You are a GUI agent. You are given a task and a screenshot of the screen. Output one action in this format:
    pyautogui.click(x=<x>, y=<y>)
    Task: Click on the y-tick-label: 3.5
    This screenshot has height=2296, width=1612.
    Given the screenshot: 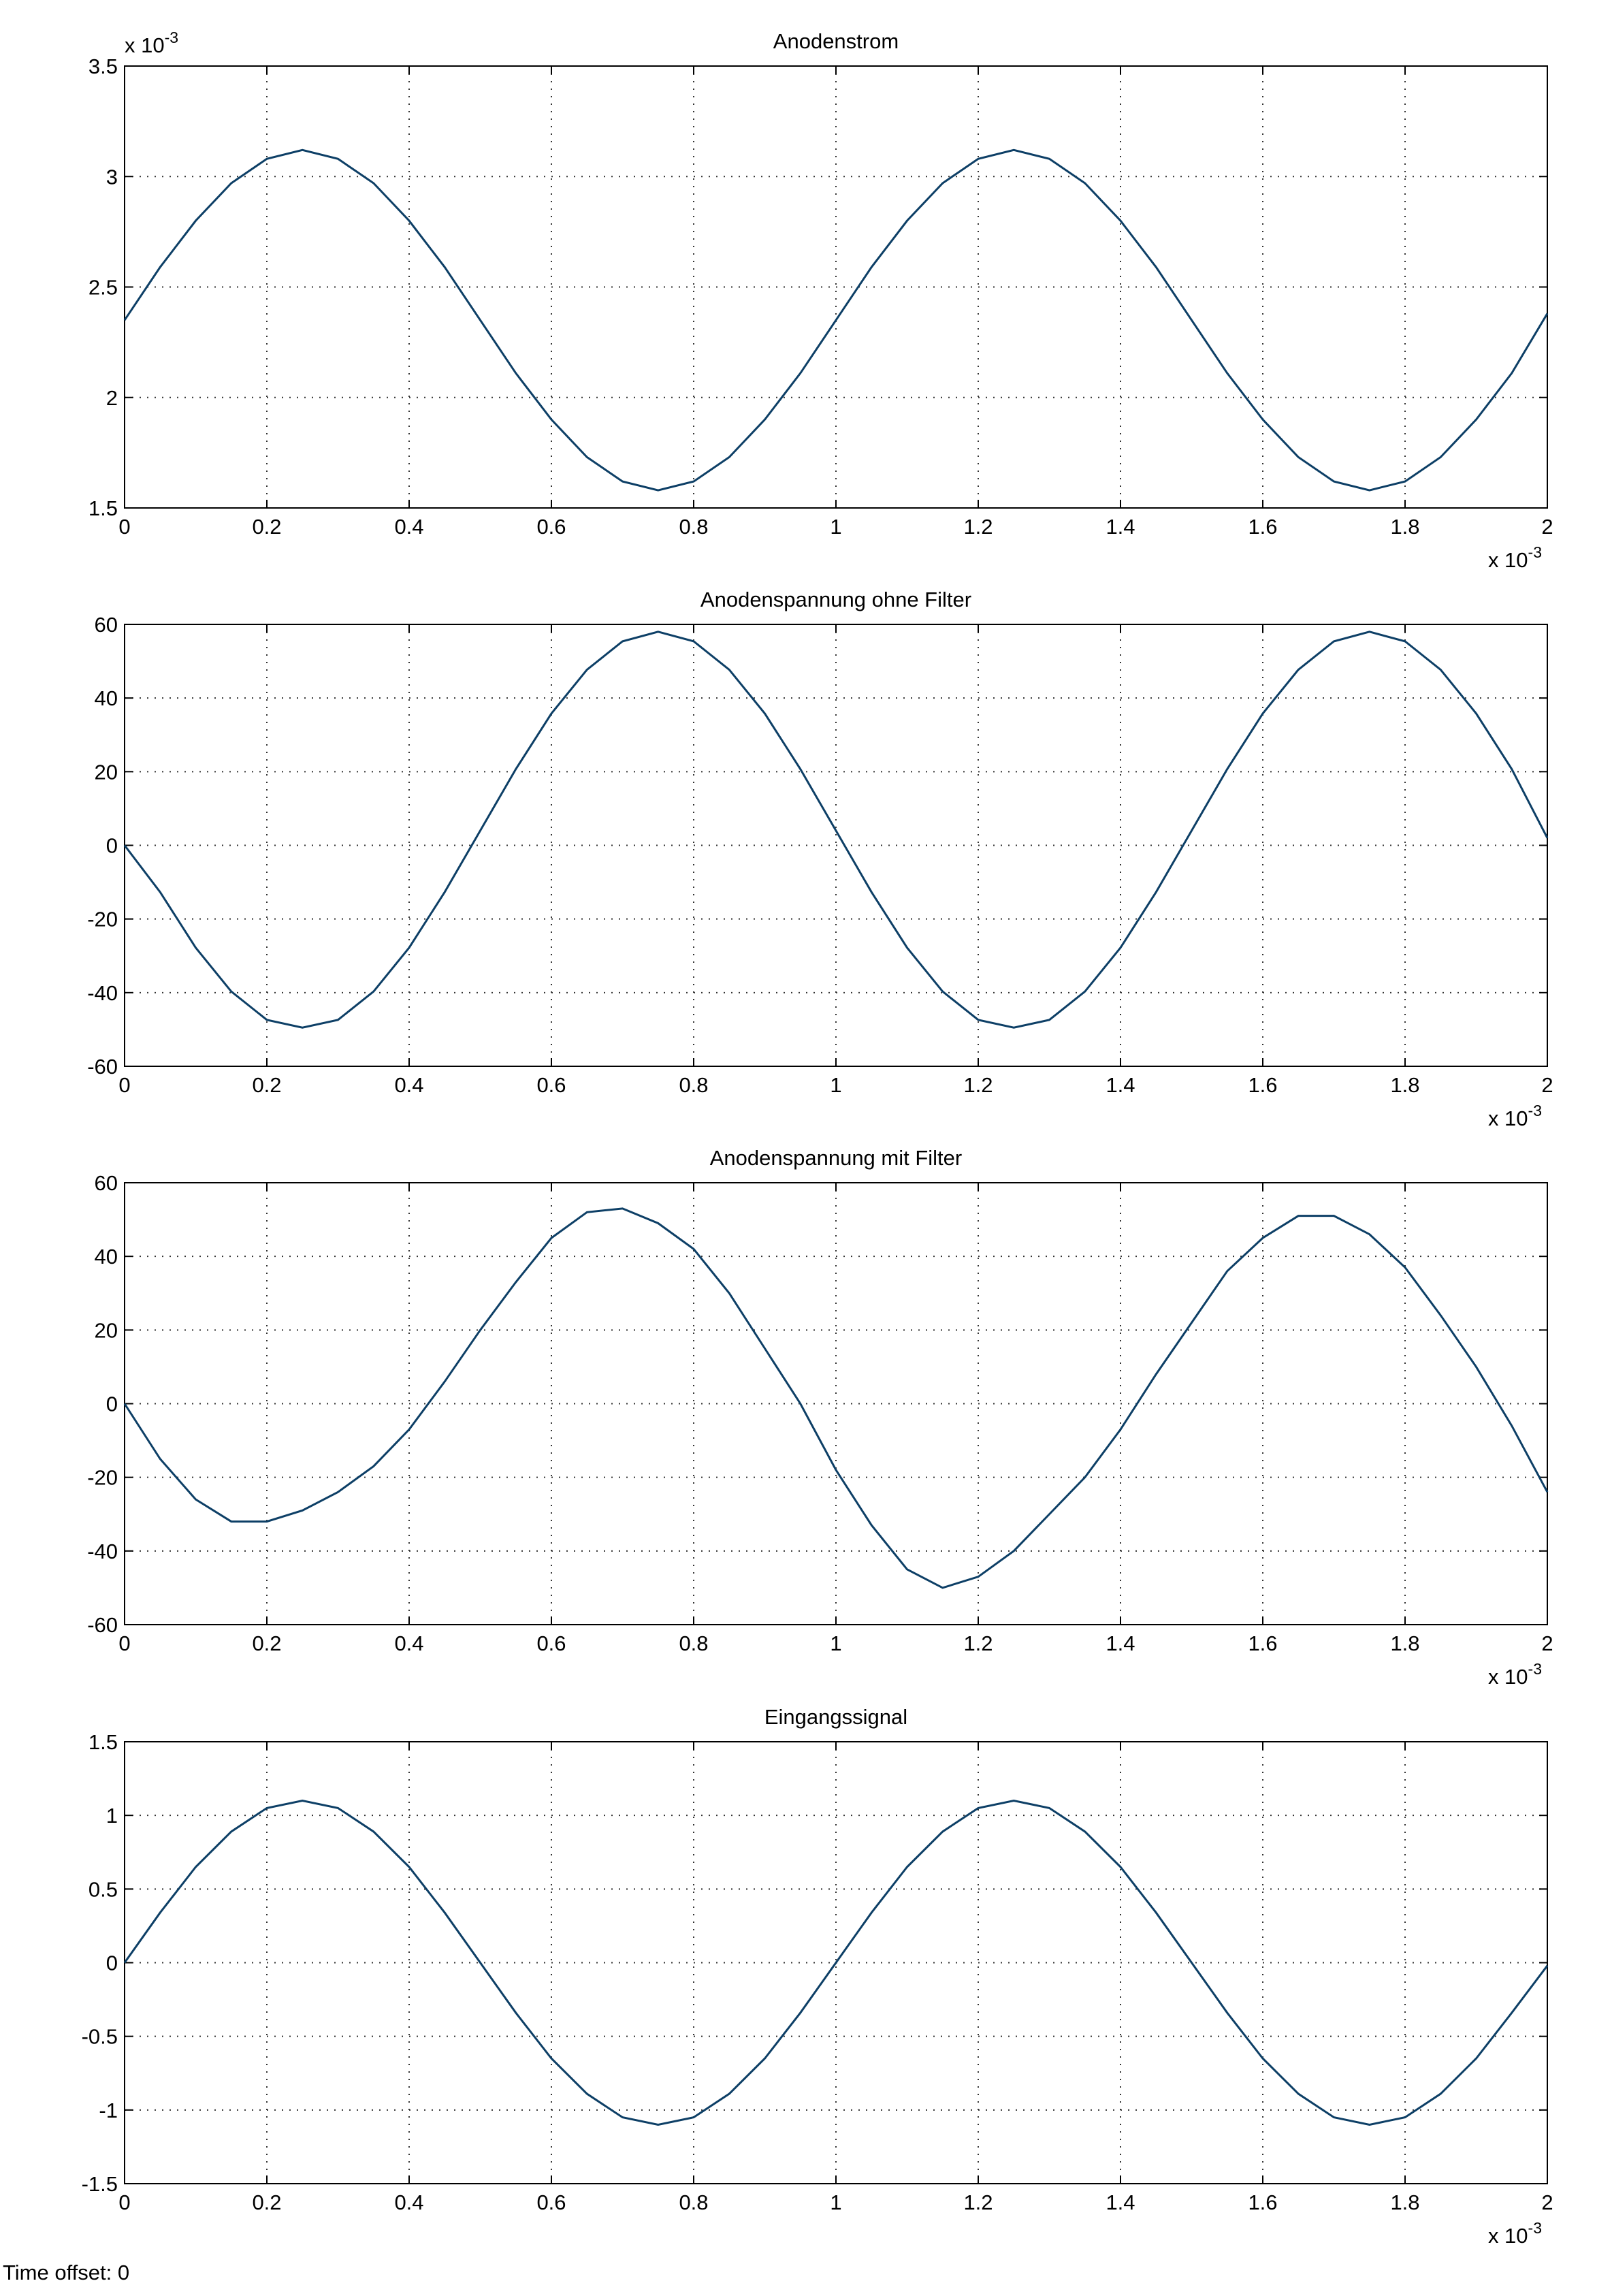 What is the action you would take?
    pyautogui.click(x=103, y=66)
    